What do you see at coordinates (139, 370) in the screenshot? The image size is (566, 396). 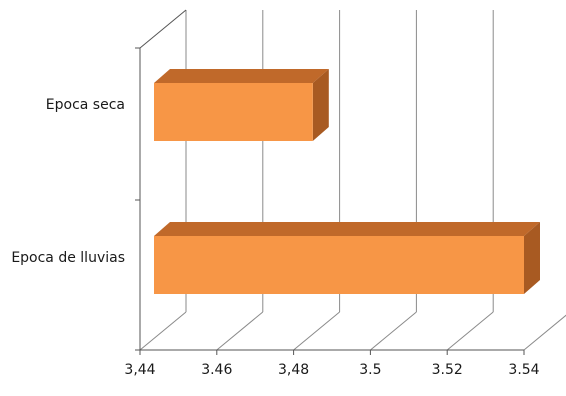 I see `x-tick-label-0: 3,44` at bounding box center [139, 370].